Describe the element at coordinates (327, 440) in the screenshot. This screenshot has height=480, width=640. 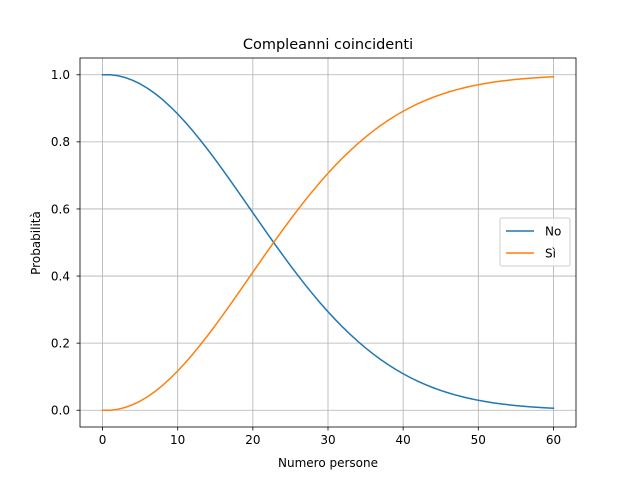
I see `x-tick-label: 30` at that location.